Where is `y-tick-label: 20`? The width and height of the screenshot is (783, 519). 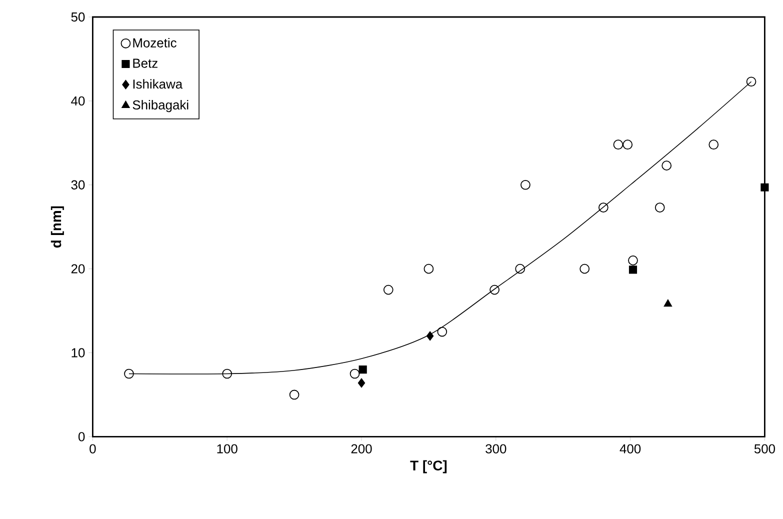
y-tick-label: 20 is located at coordinates (78, 269).